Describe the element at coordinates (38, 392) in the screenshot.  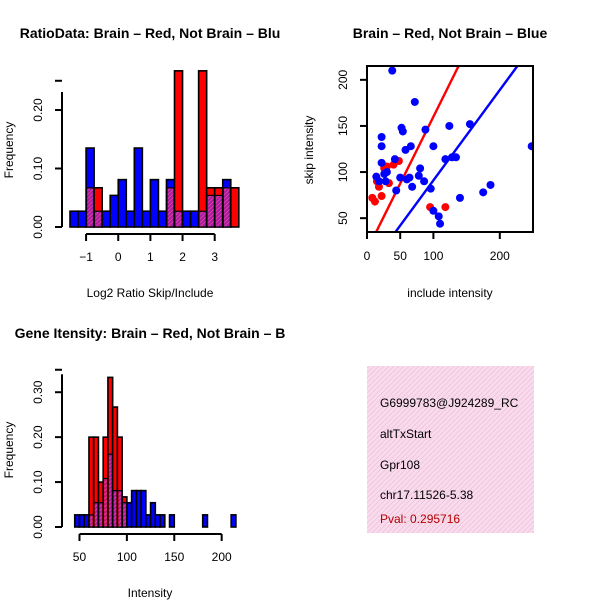
I see `intensity-y-tick-label: 0.30` at that location.